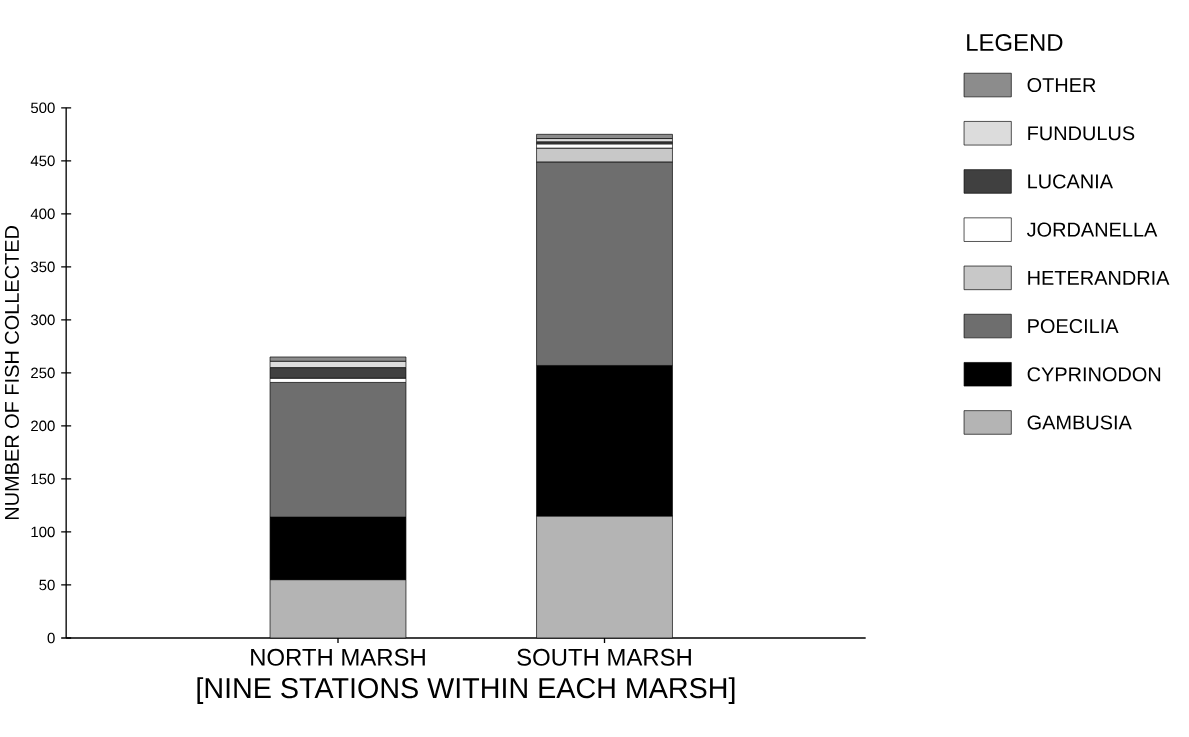 This screenshot has height=737, width=1189. Describe the element at coordinates (42, 320) in the screenshot. I see `y-tick-label: 300` at that location.